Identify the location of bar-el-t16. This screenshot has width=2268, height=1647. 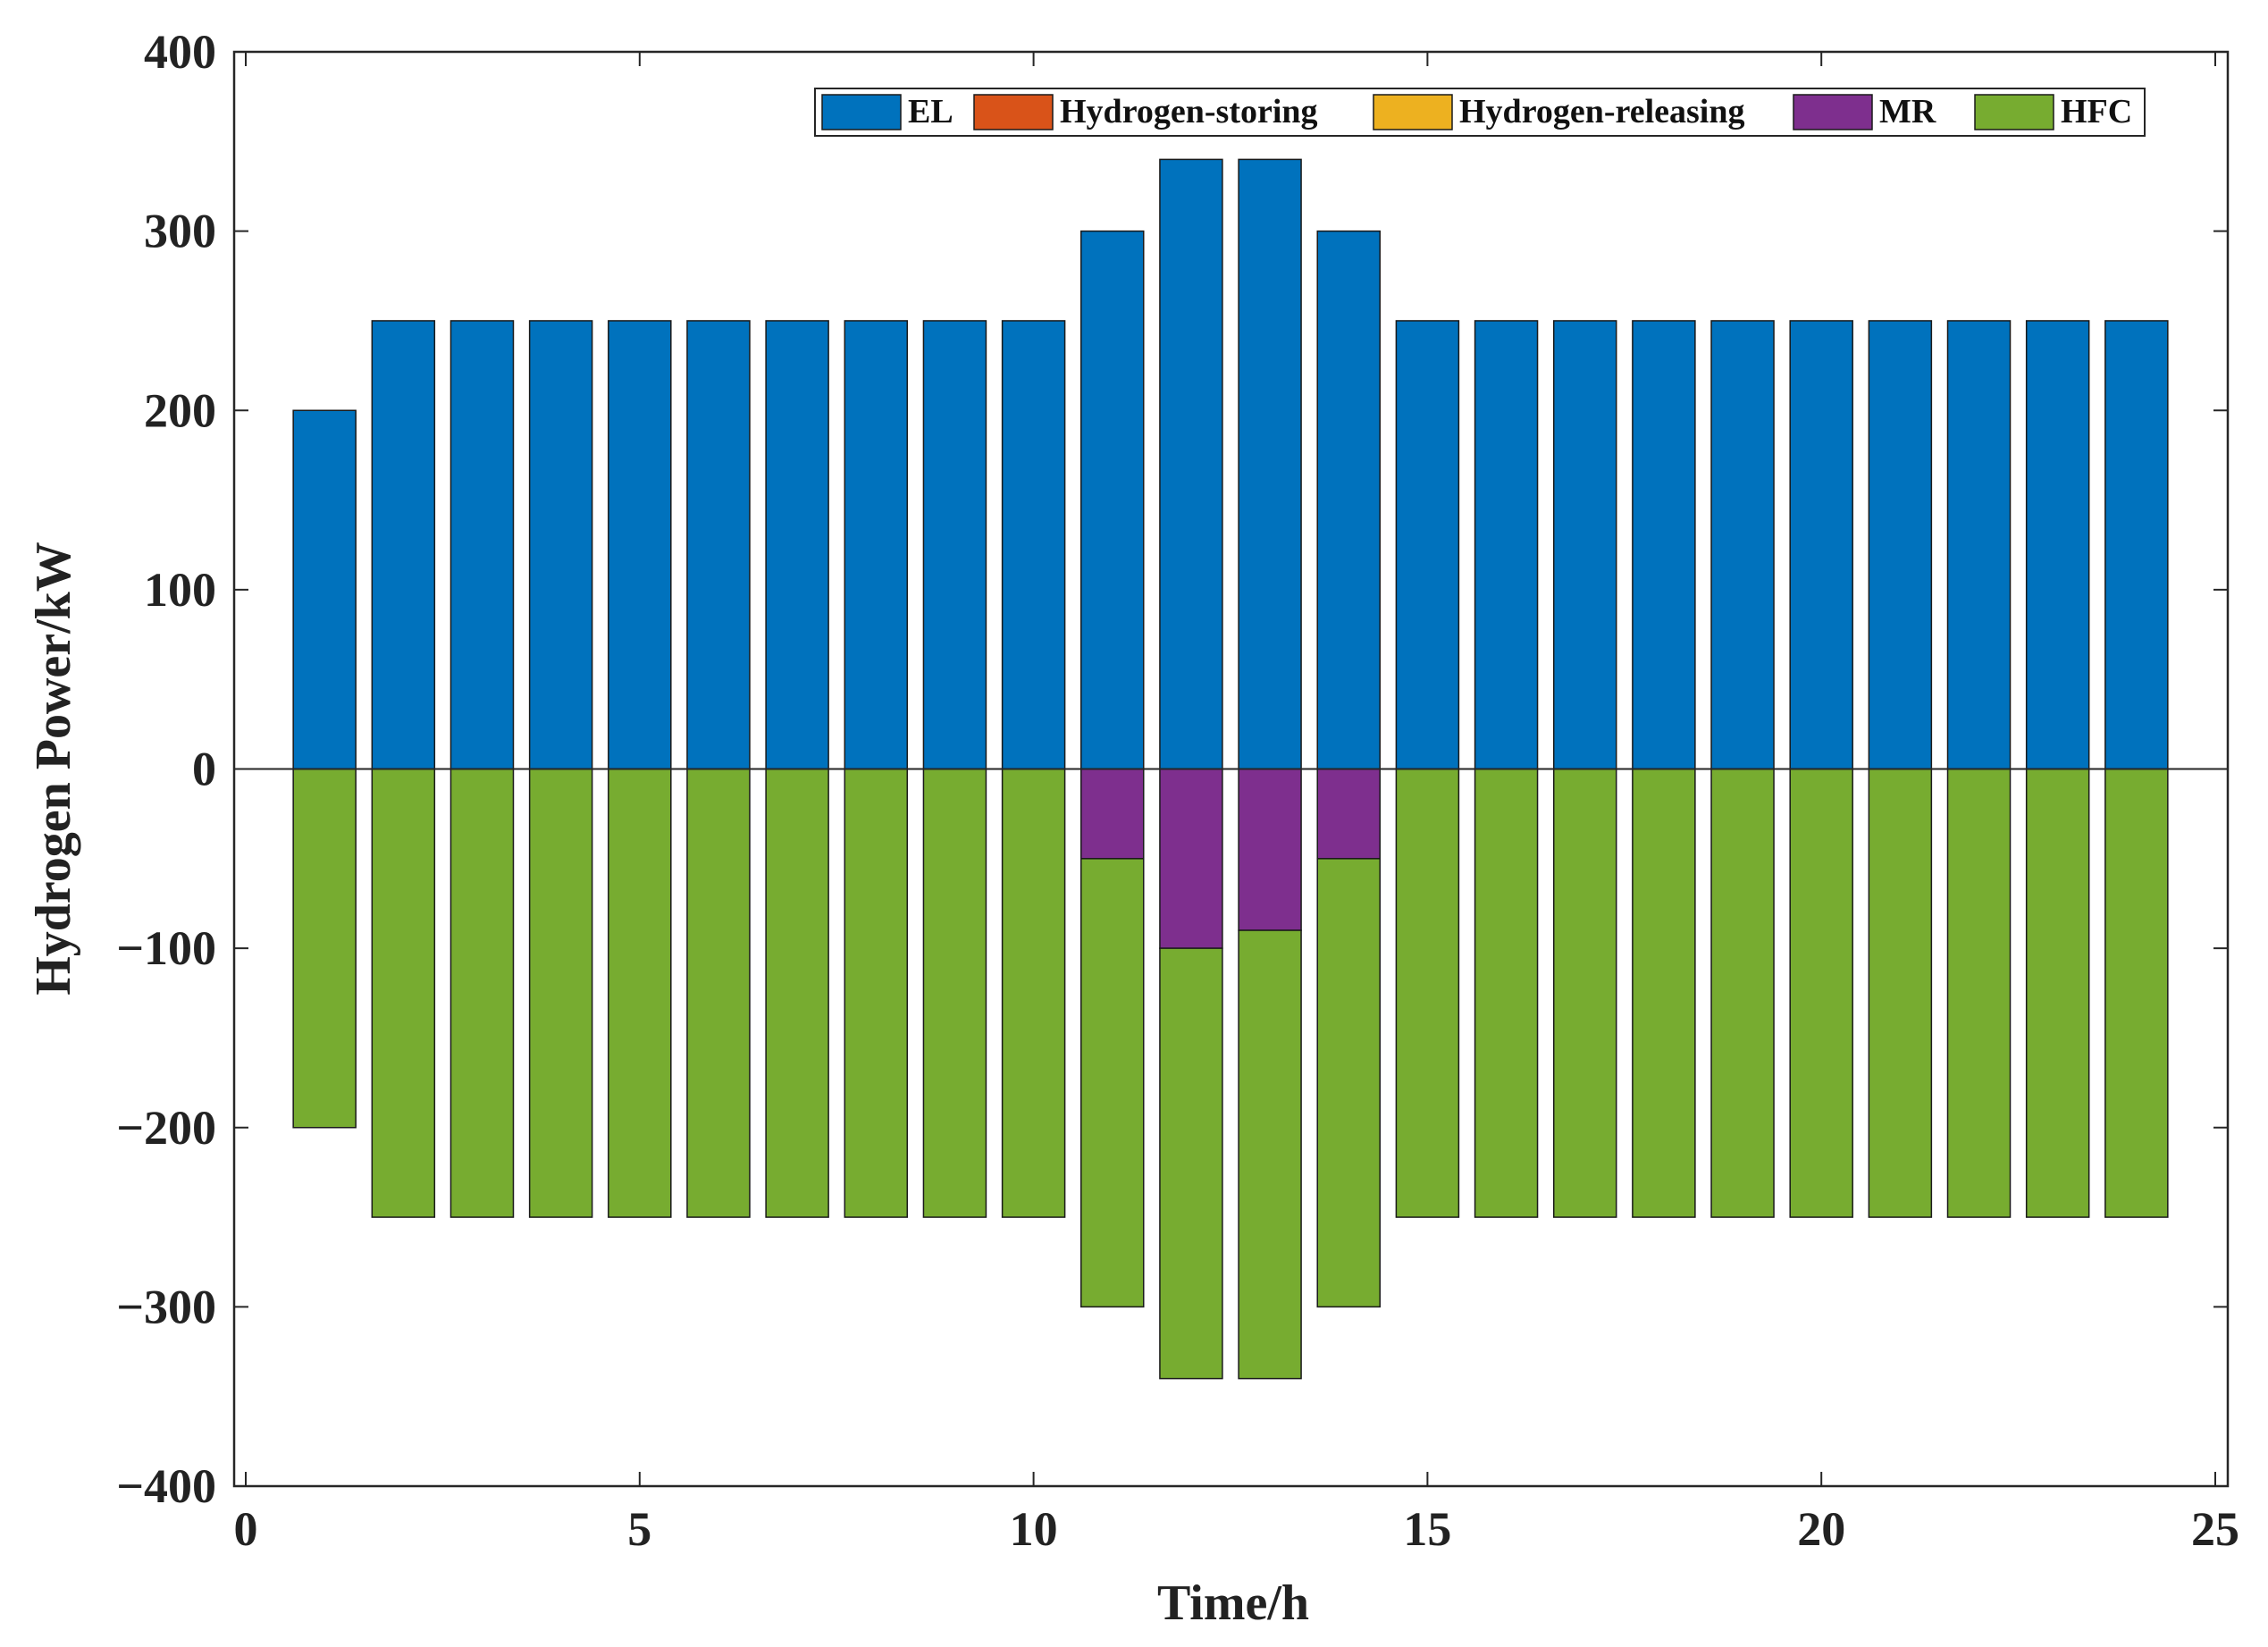
(1506, 545).